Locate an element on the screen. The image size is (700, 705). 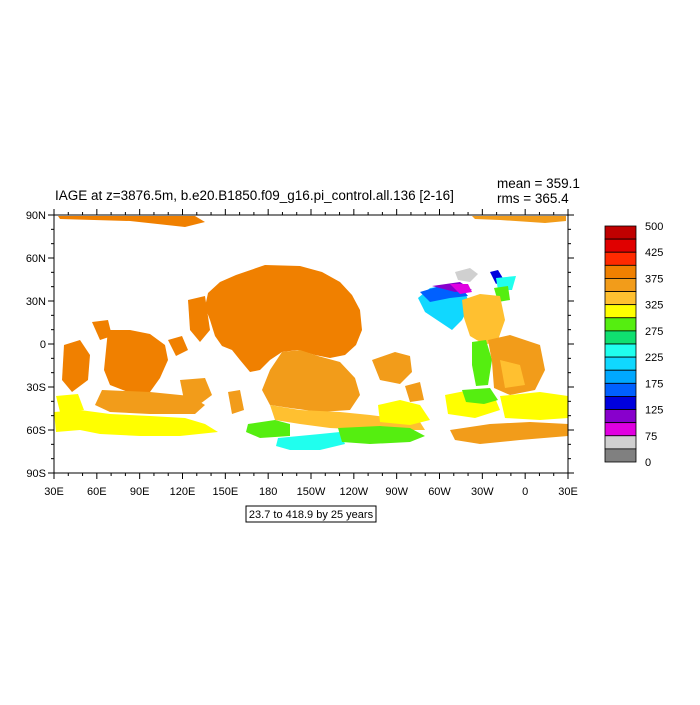
indian-east-orange is located at coordinates (196, 391).